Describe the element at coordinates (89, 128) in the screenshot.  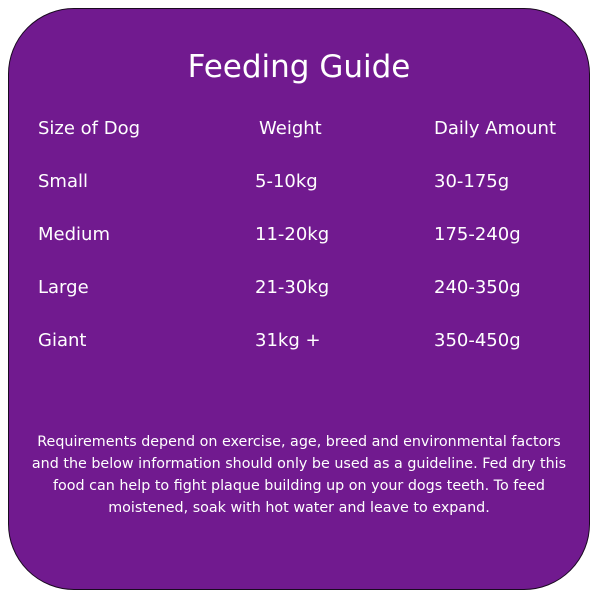
I see `header-size: Size of Dog` at that location.